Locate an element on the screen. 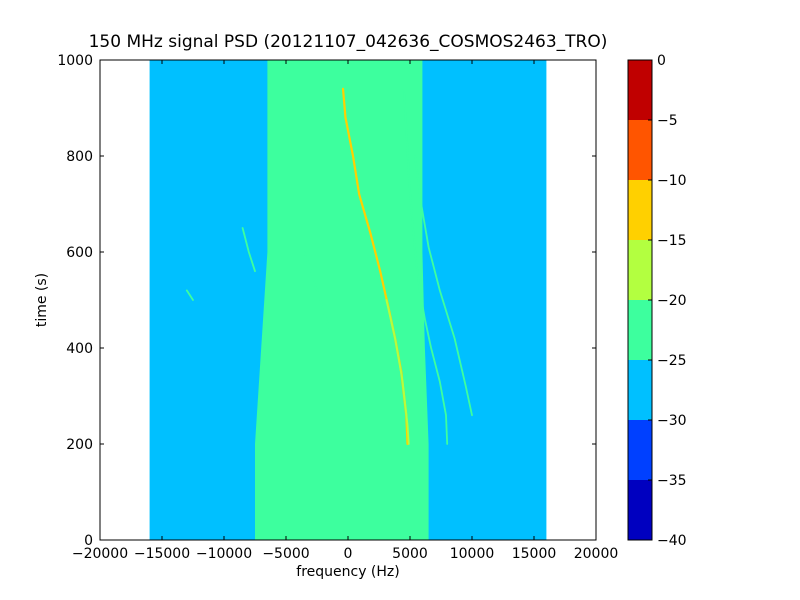 The height and width of the screenshot is (600, 800). y-tick-label: 400 is located at coordinates (79, 349).